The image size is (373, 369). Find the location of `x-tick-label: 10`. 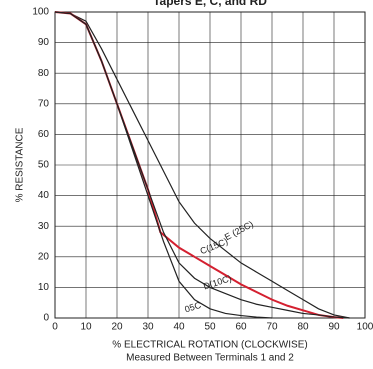

x-tick-label: 10 is located at coordinates (86, 327).